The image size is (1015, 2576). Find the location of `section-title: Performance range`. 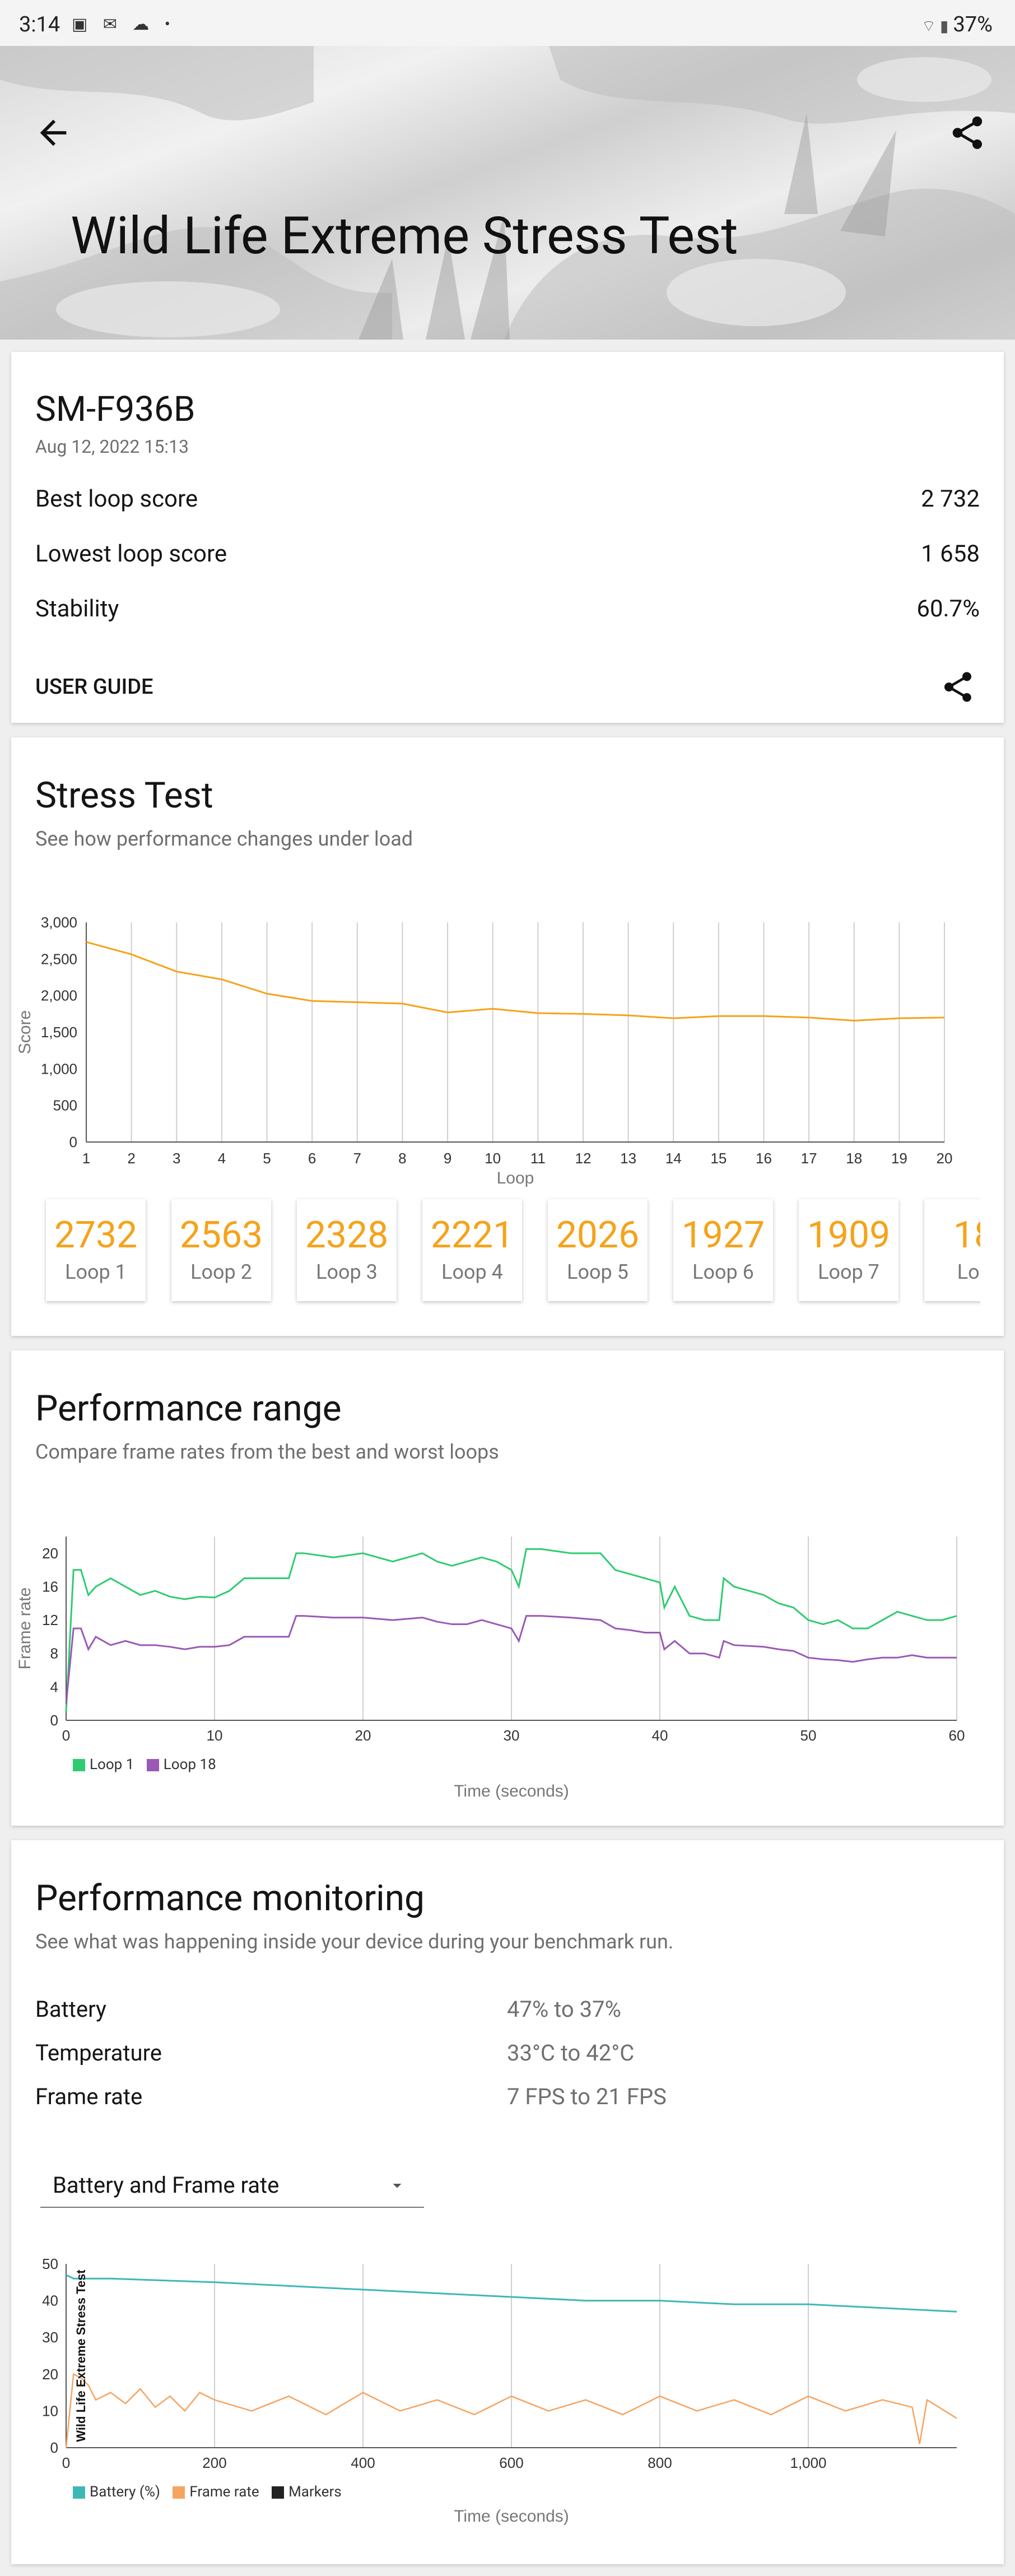

section-title: Performance range is located at coordinates (188, 1408).